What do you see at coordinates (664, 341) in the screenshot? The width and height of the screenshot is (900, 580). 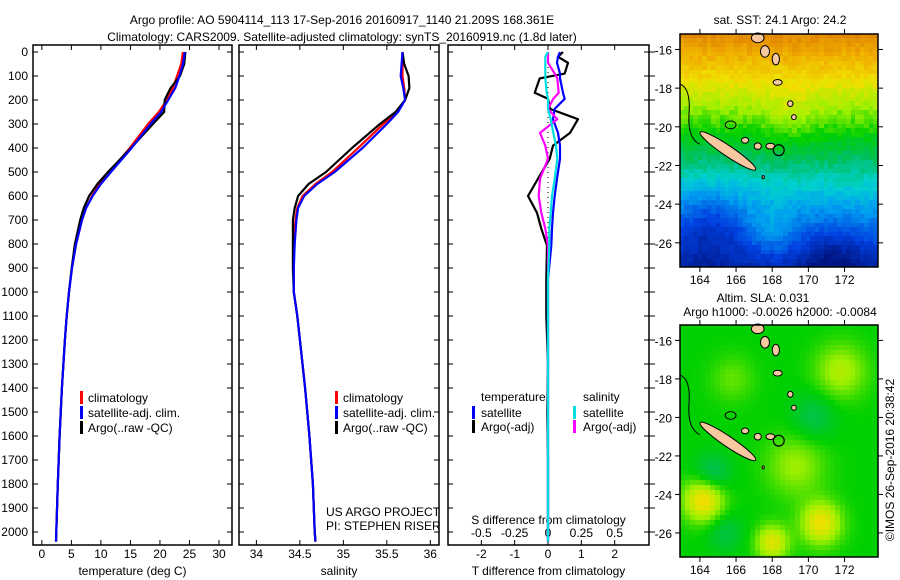 I see `lat-tick-label: -16` at bounding box center [664, 341].